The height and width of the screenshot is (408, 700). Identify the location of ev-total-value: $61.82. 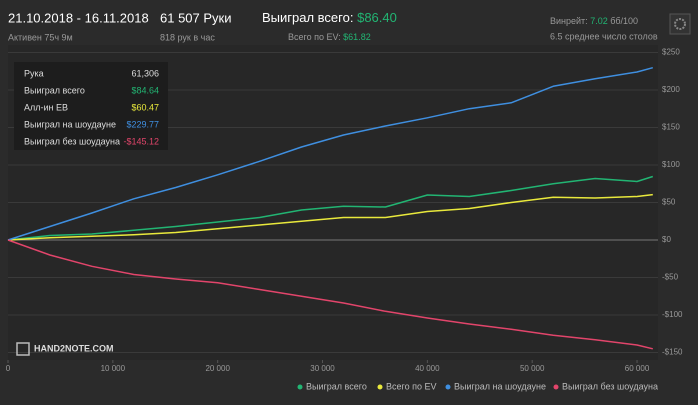
(357, 37).